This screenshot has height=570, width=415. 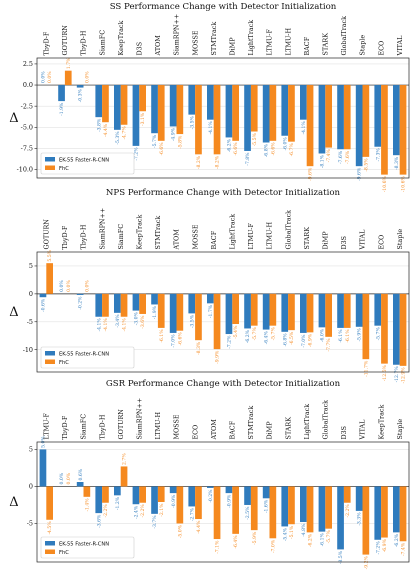 I want to click on category-label: LightTrack, so click(x=251, y=38).